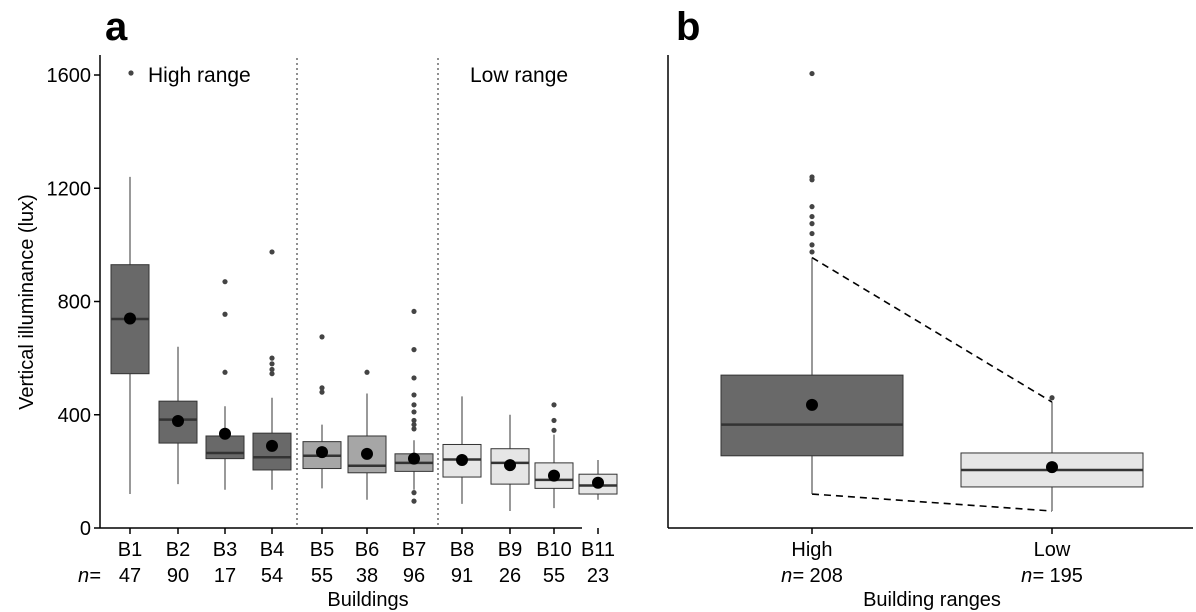 This screenshot has width=1196, height=612. What do you see at coordinates (272, 576) in the screenshot?
I see `n-value: 54` at bounding box center [272, 576].